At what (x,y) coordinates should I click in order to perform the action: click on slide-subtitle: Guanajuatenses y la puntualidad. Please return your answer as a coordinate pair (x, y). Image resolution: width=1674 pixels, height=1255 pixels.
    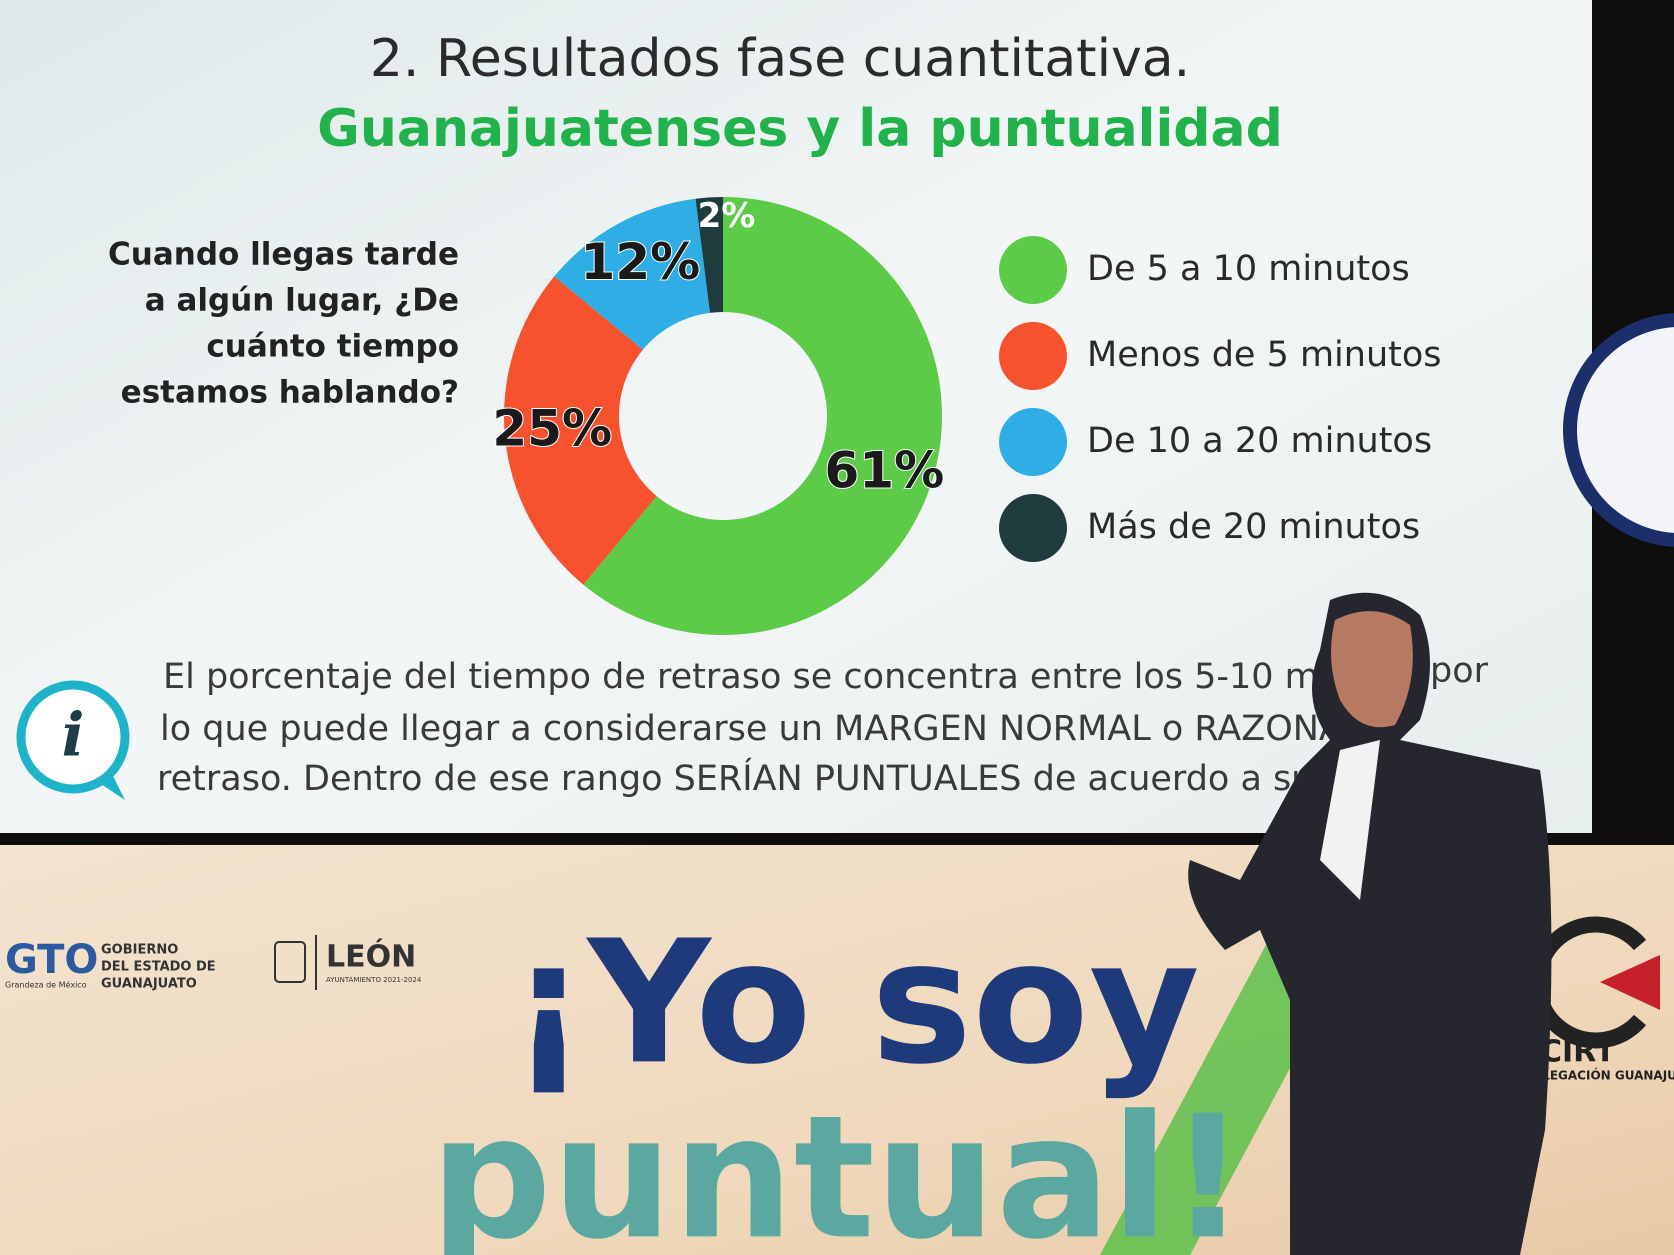
    Looking at the image, I should click on (800, 129).